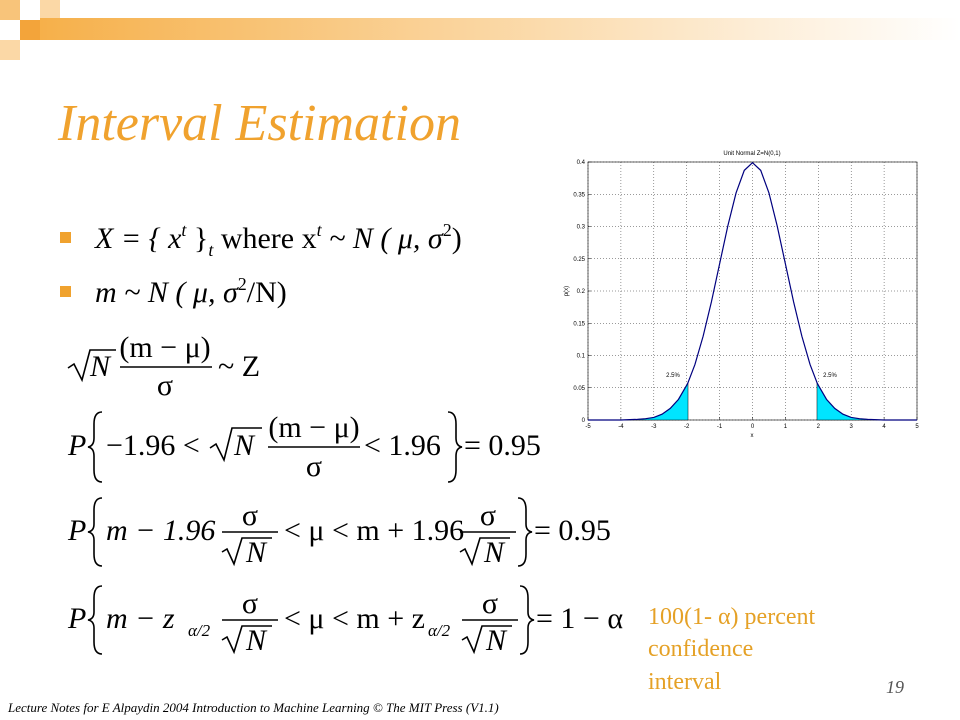 The image size is (960, 720). I want to click on y-tick-label: 0.05, so click(579, 389).